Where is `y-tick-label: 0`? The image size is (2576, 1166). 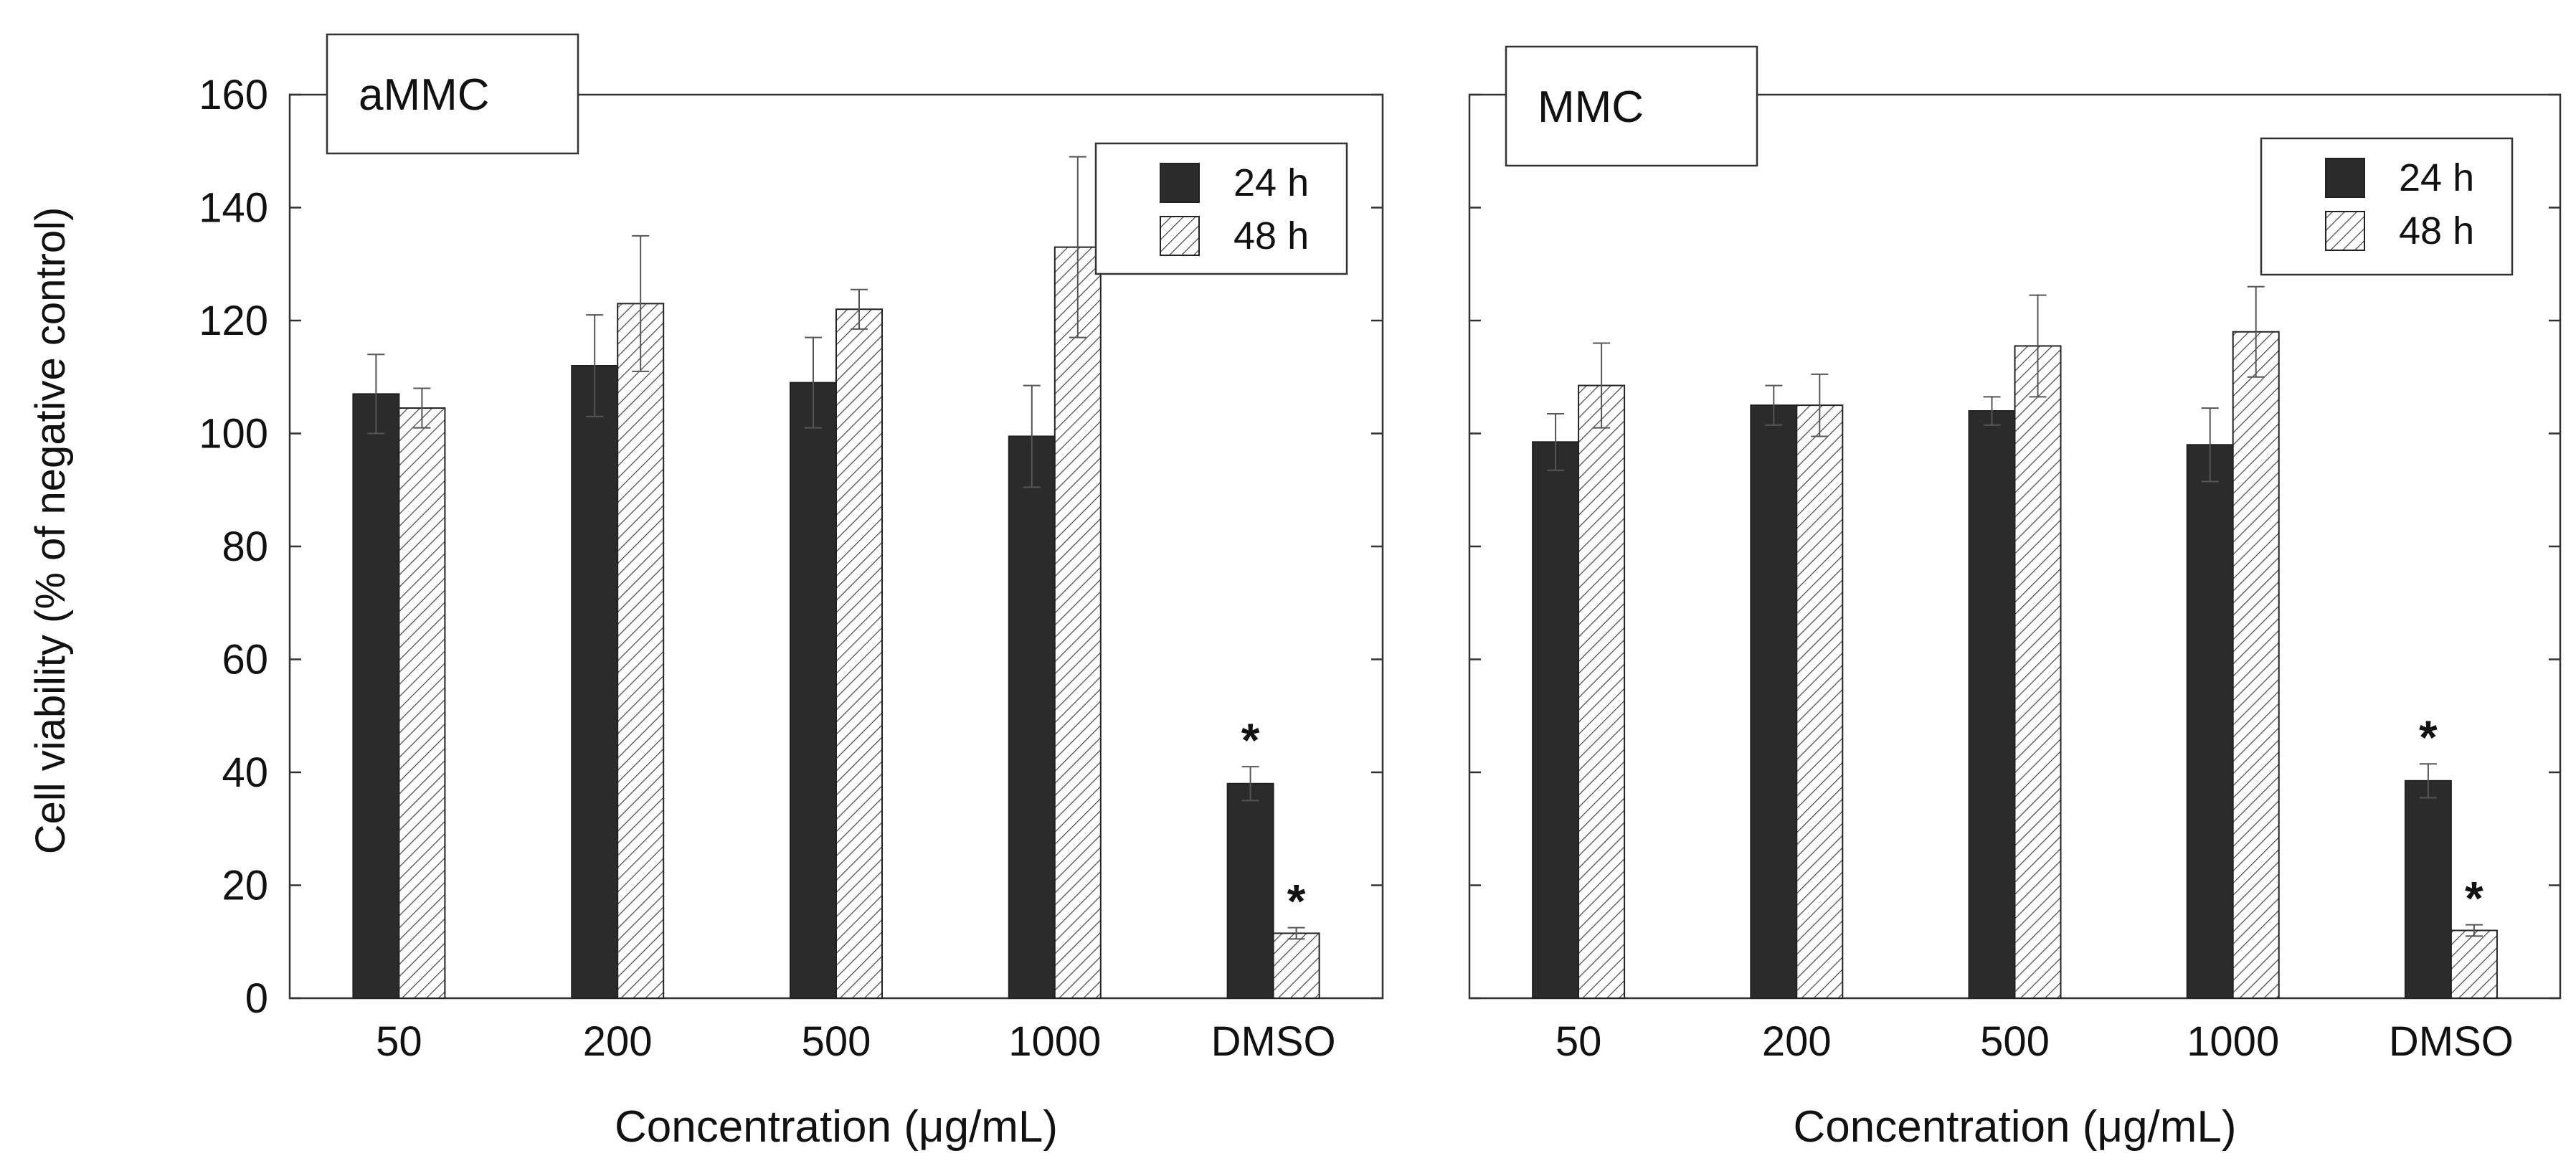 y-tick-label: 0 is located at coordinates (256, 998).